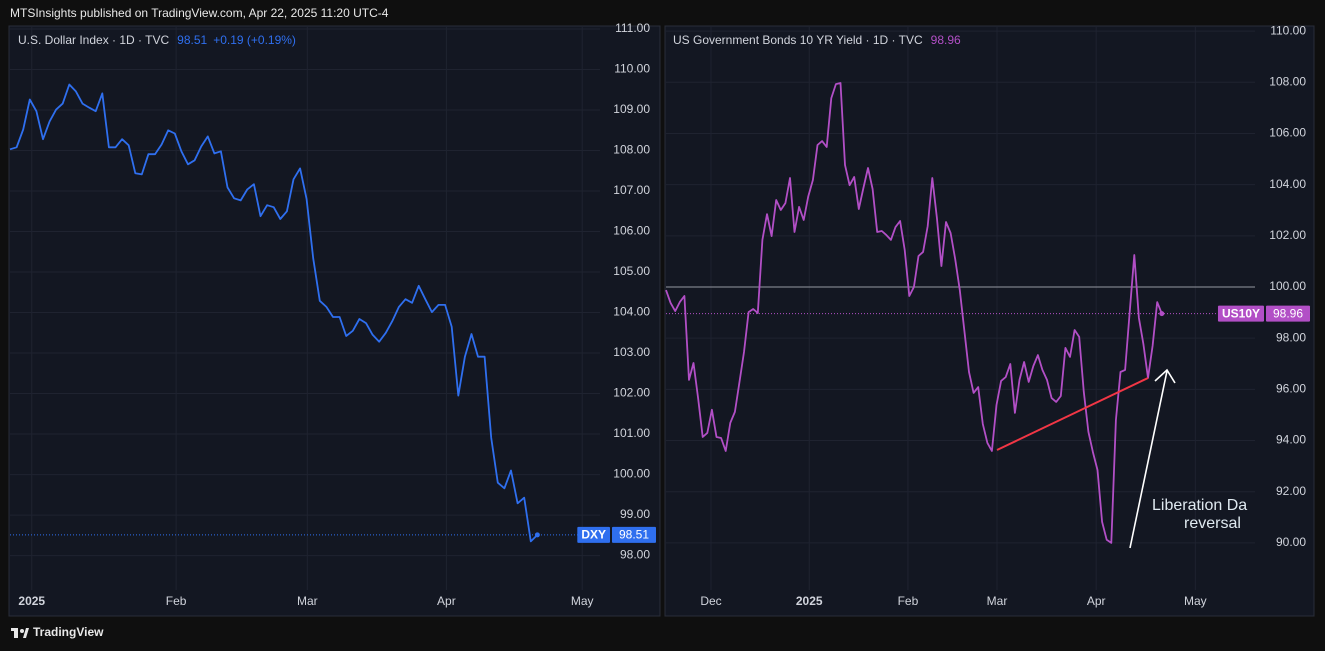 The width and height of the screenshot is (1325, 651). What do you see at coordinates (631, 271) in the screenshot?
I see `y-tick-label: 105.00` at bounding box center [631, 271].